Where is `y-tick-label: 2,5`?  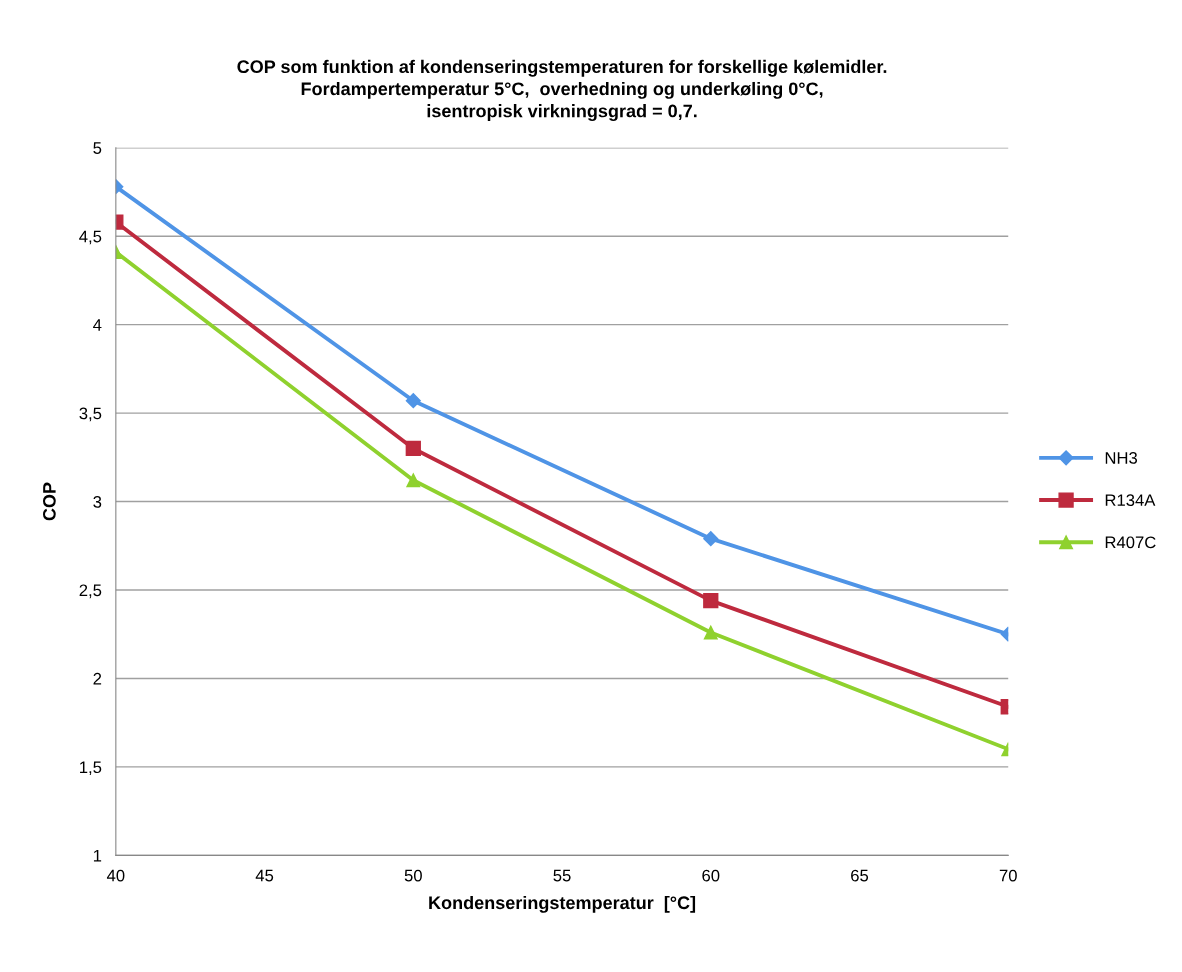 y-tick-label: 2,5 is located at coordinates (90, 591).